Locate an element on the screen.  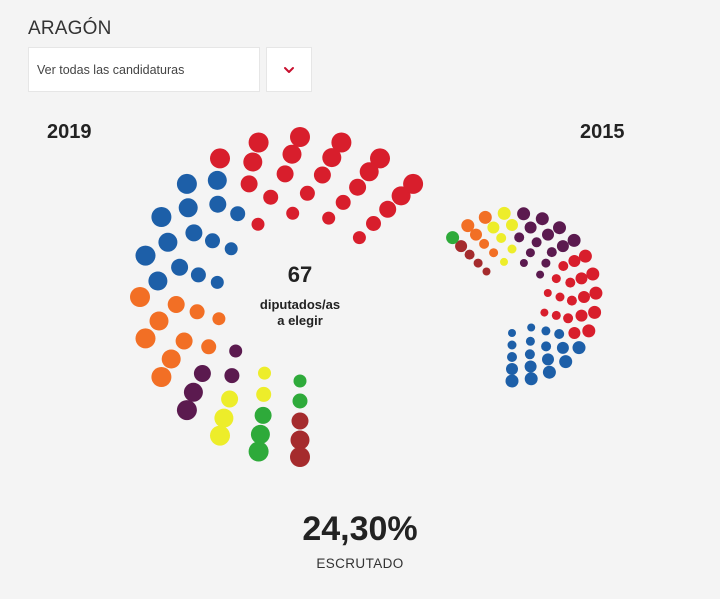
scrutiny-label: ESCRUTADO is located at coordinates (360, 563).